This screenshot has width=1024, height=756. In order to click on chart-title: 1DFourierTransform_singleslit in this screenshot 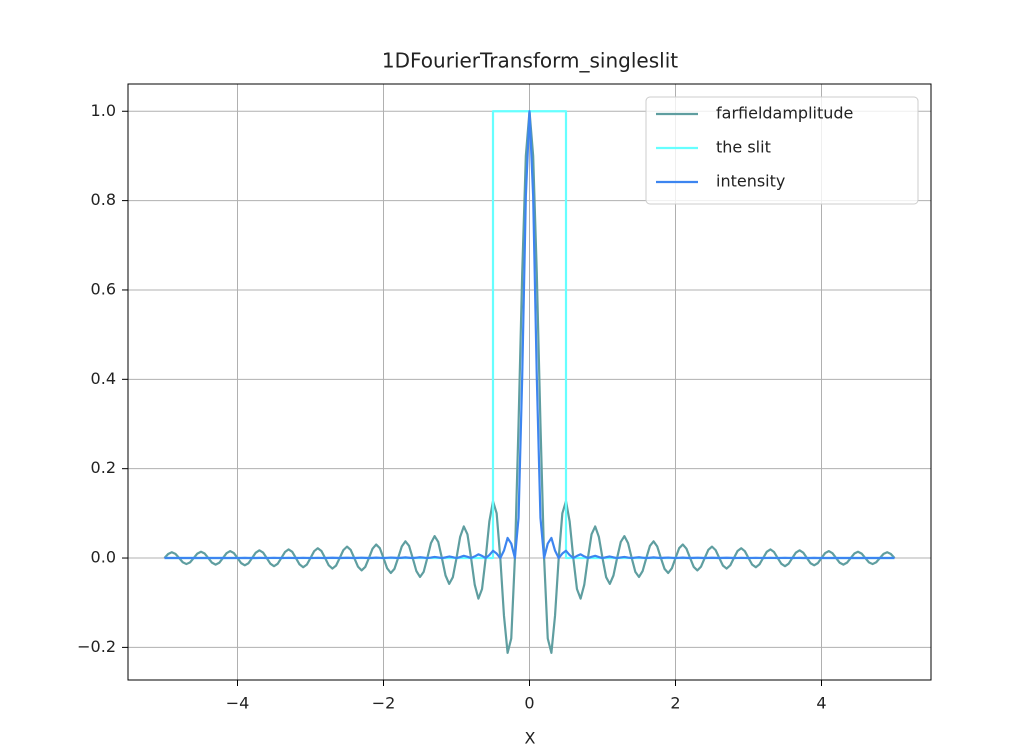, I will do `click(530, 61)`.